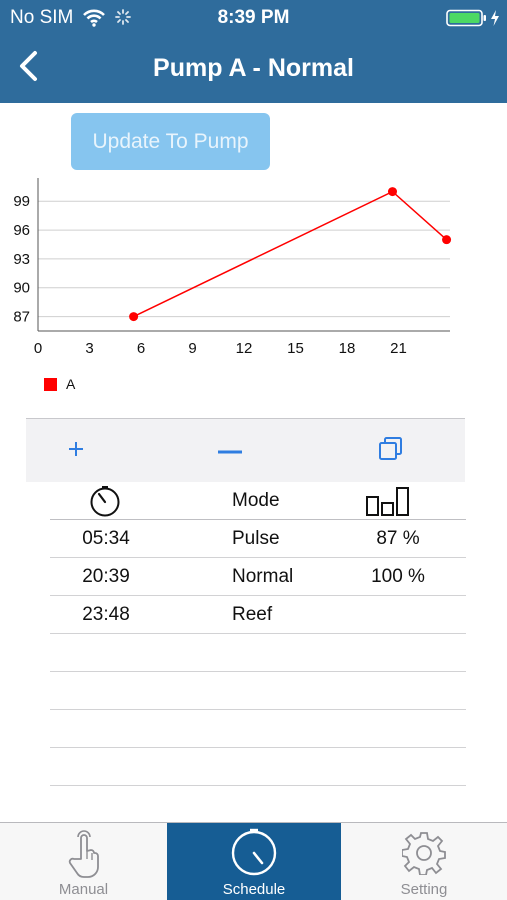 This screenshot has height=900, width=507. Describe the element at coordinates (495, 20) in the screenshot. I see `charging-bolt-icon` at that location.